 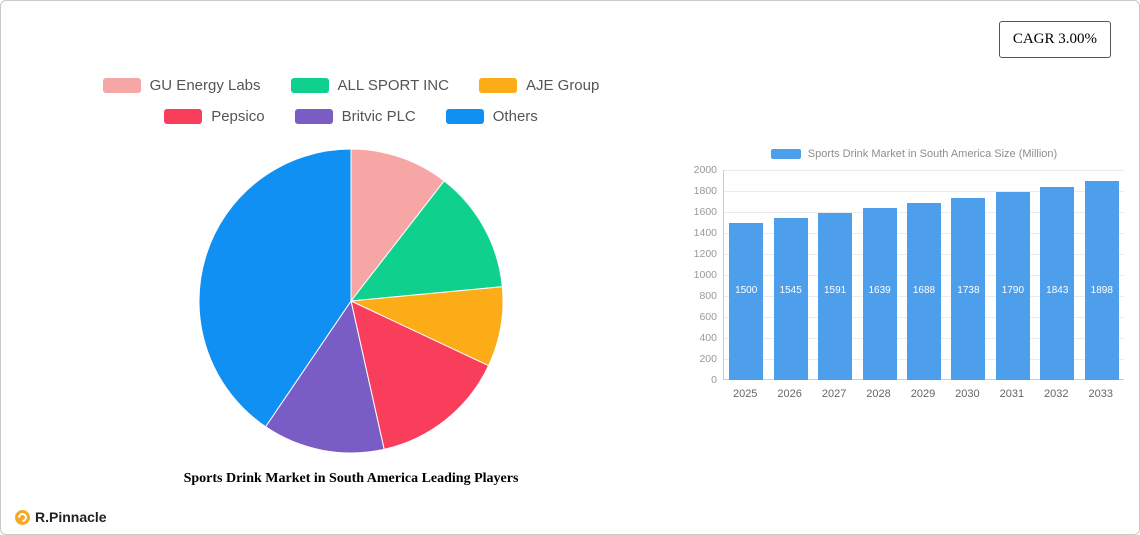 I want to click on brand-footer: R.Pinnacle, so click(x=61, y=517).